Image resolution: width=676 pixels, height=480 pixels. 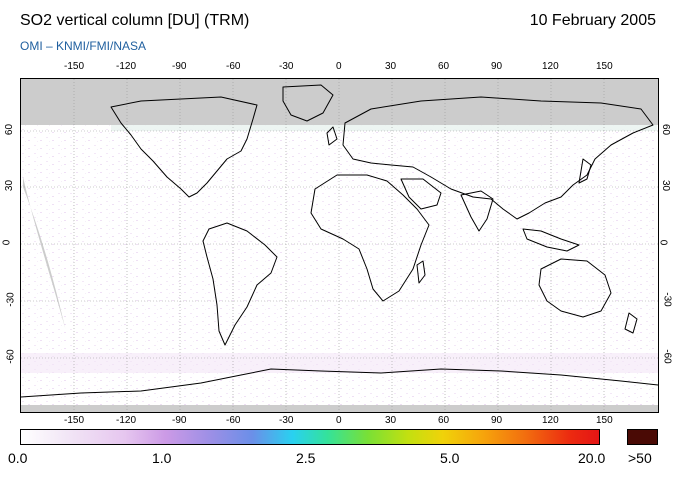 What do you see at coordinates (11, 299) in the screenshot?
I see `lat-label-left: -30` at bounding box center [11, 299].